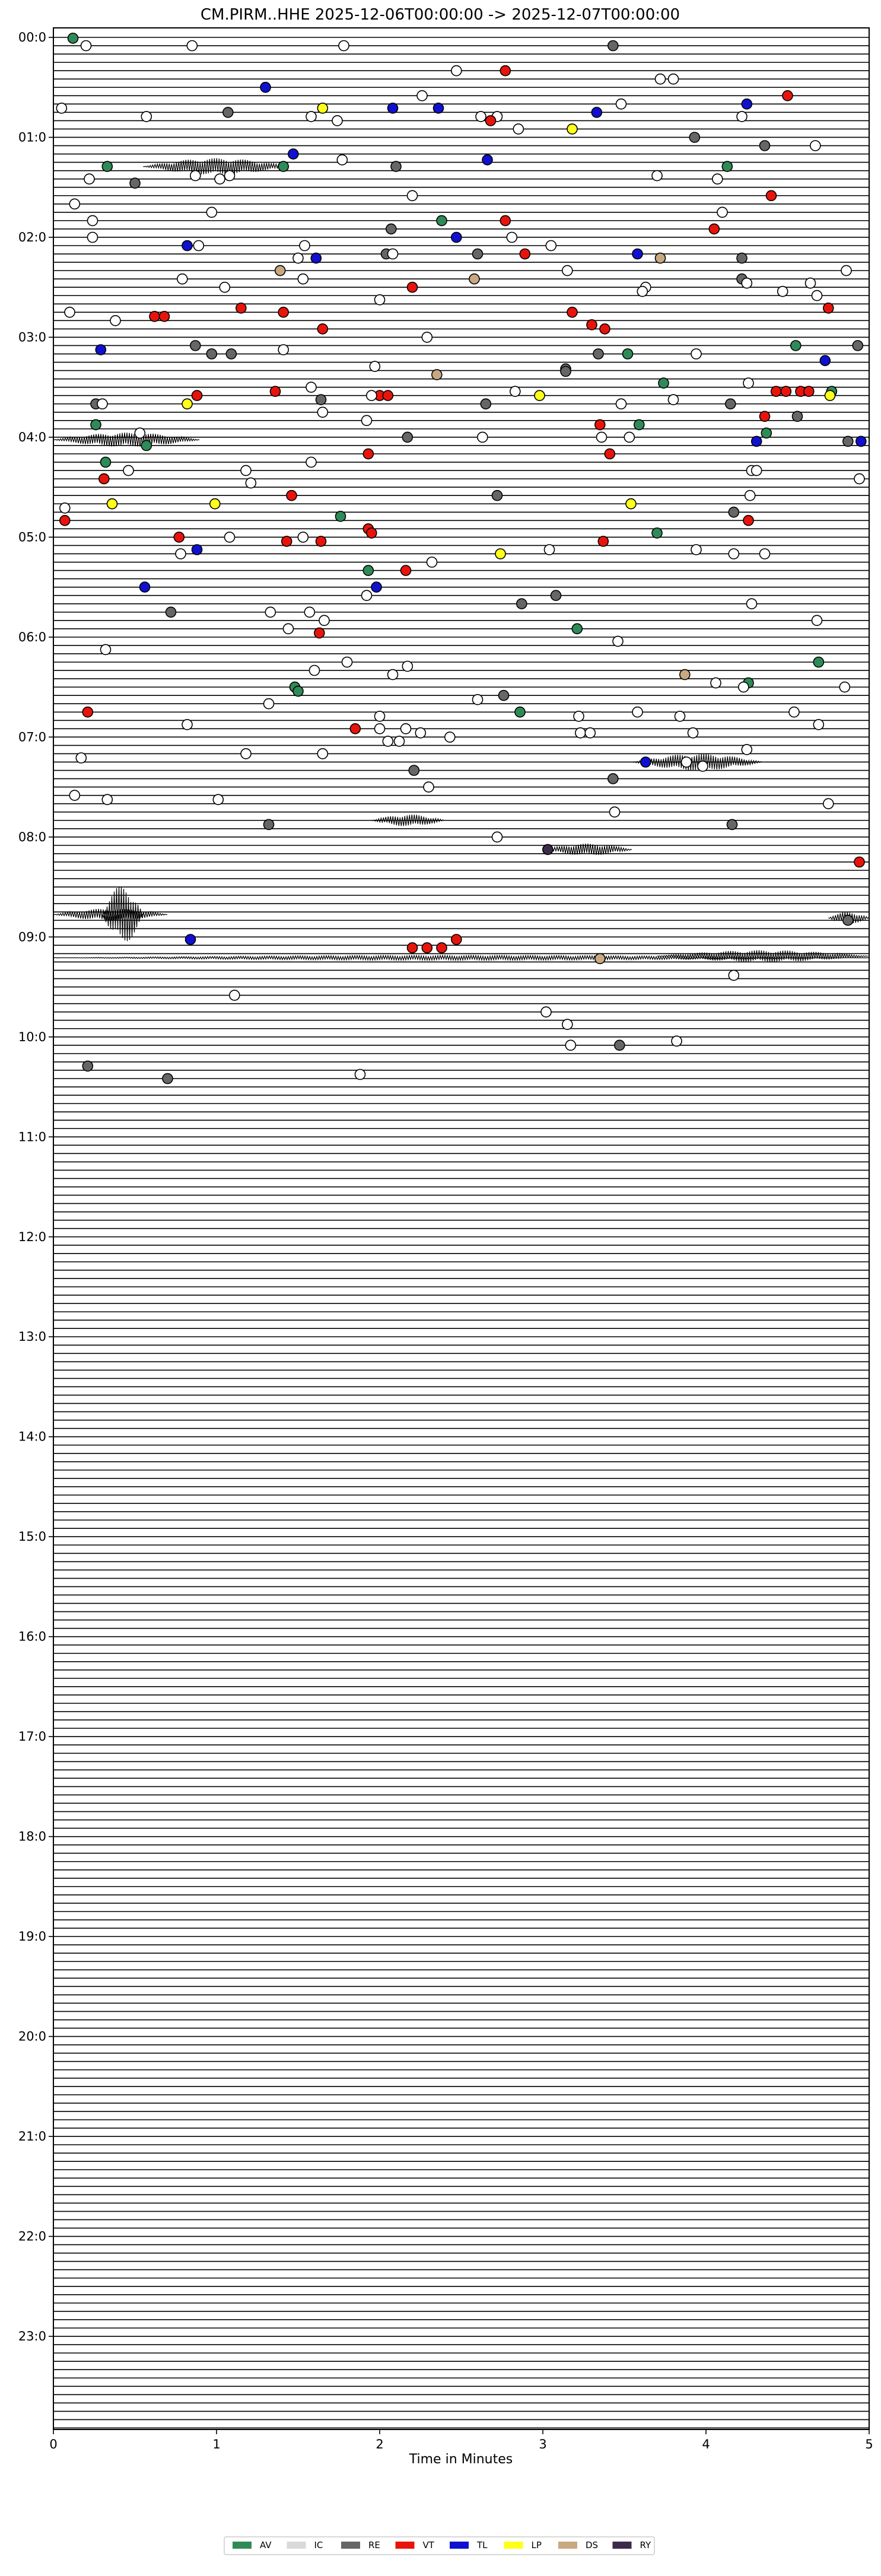 The width and height of the screenshot is (881, 2576). What do you see at coordinates (32, 737) in the screenshot?
I see `hour-tick-label: 07:0` at bounding box center [32, 737].